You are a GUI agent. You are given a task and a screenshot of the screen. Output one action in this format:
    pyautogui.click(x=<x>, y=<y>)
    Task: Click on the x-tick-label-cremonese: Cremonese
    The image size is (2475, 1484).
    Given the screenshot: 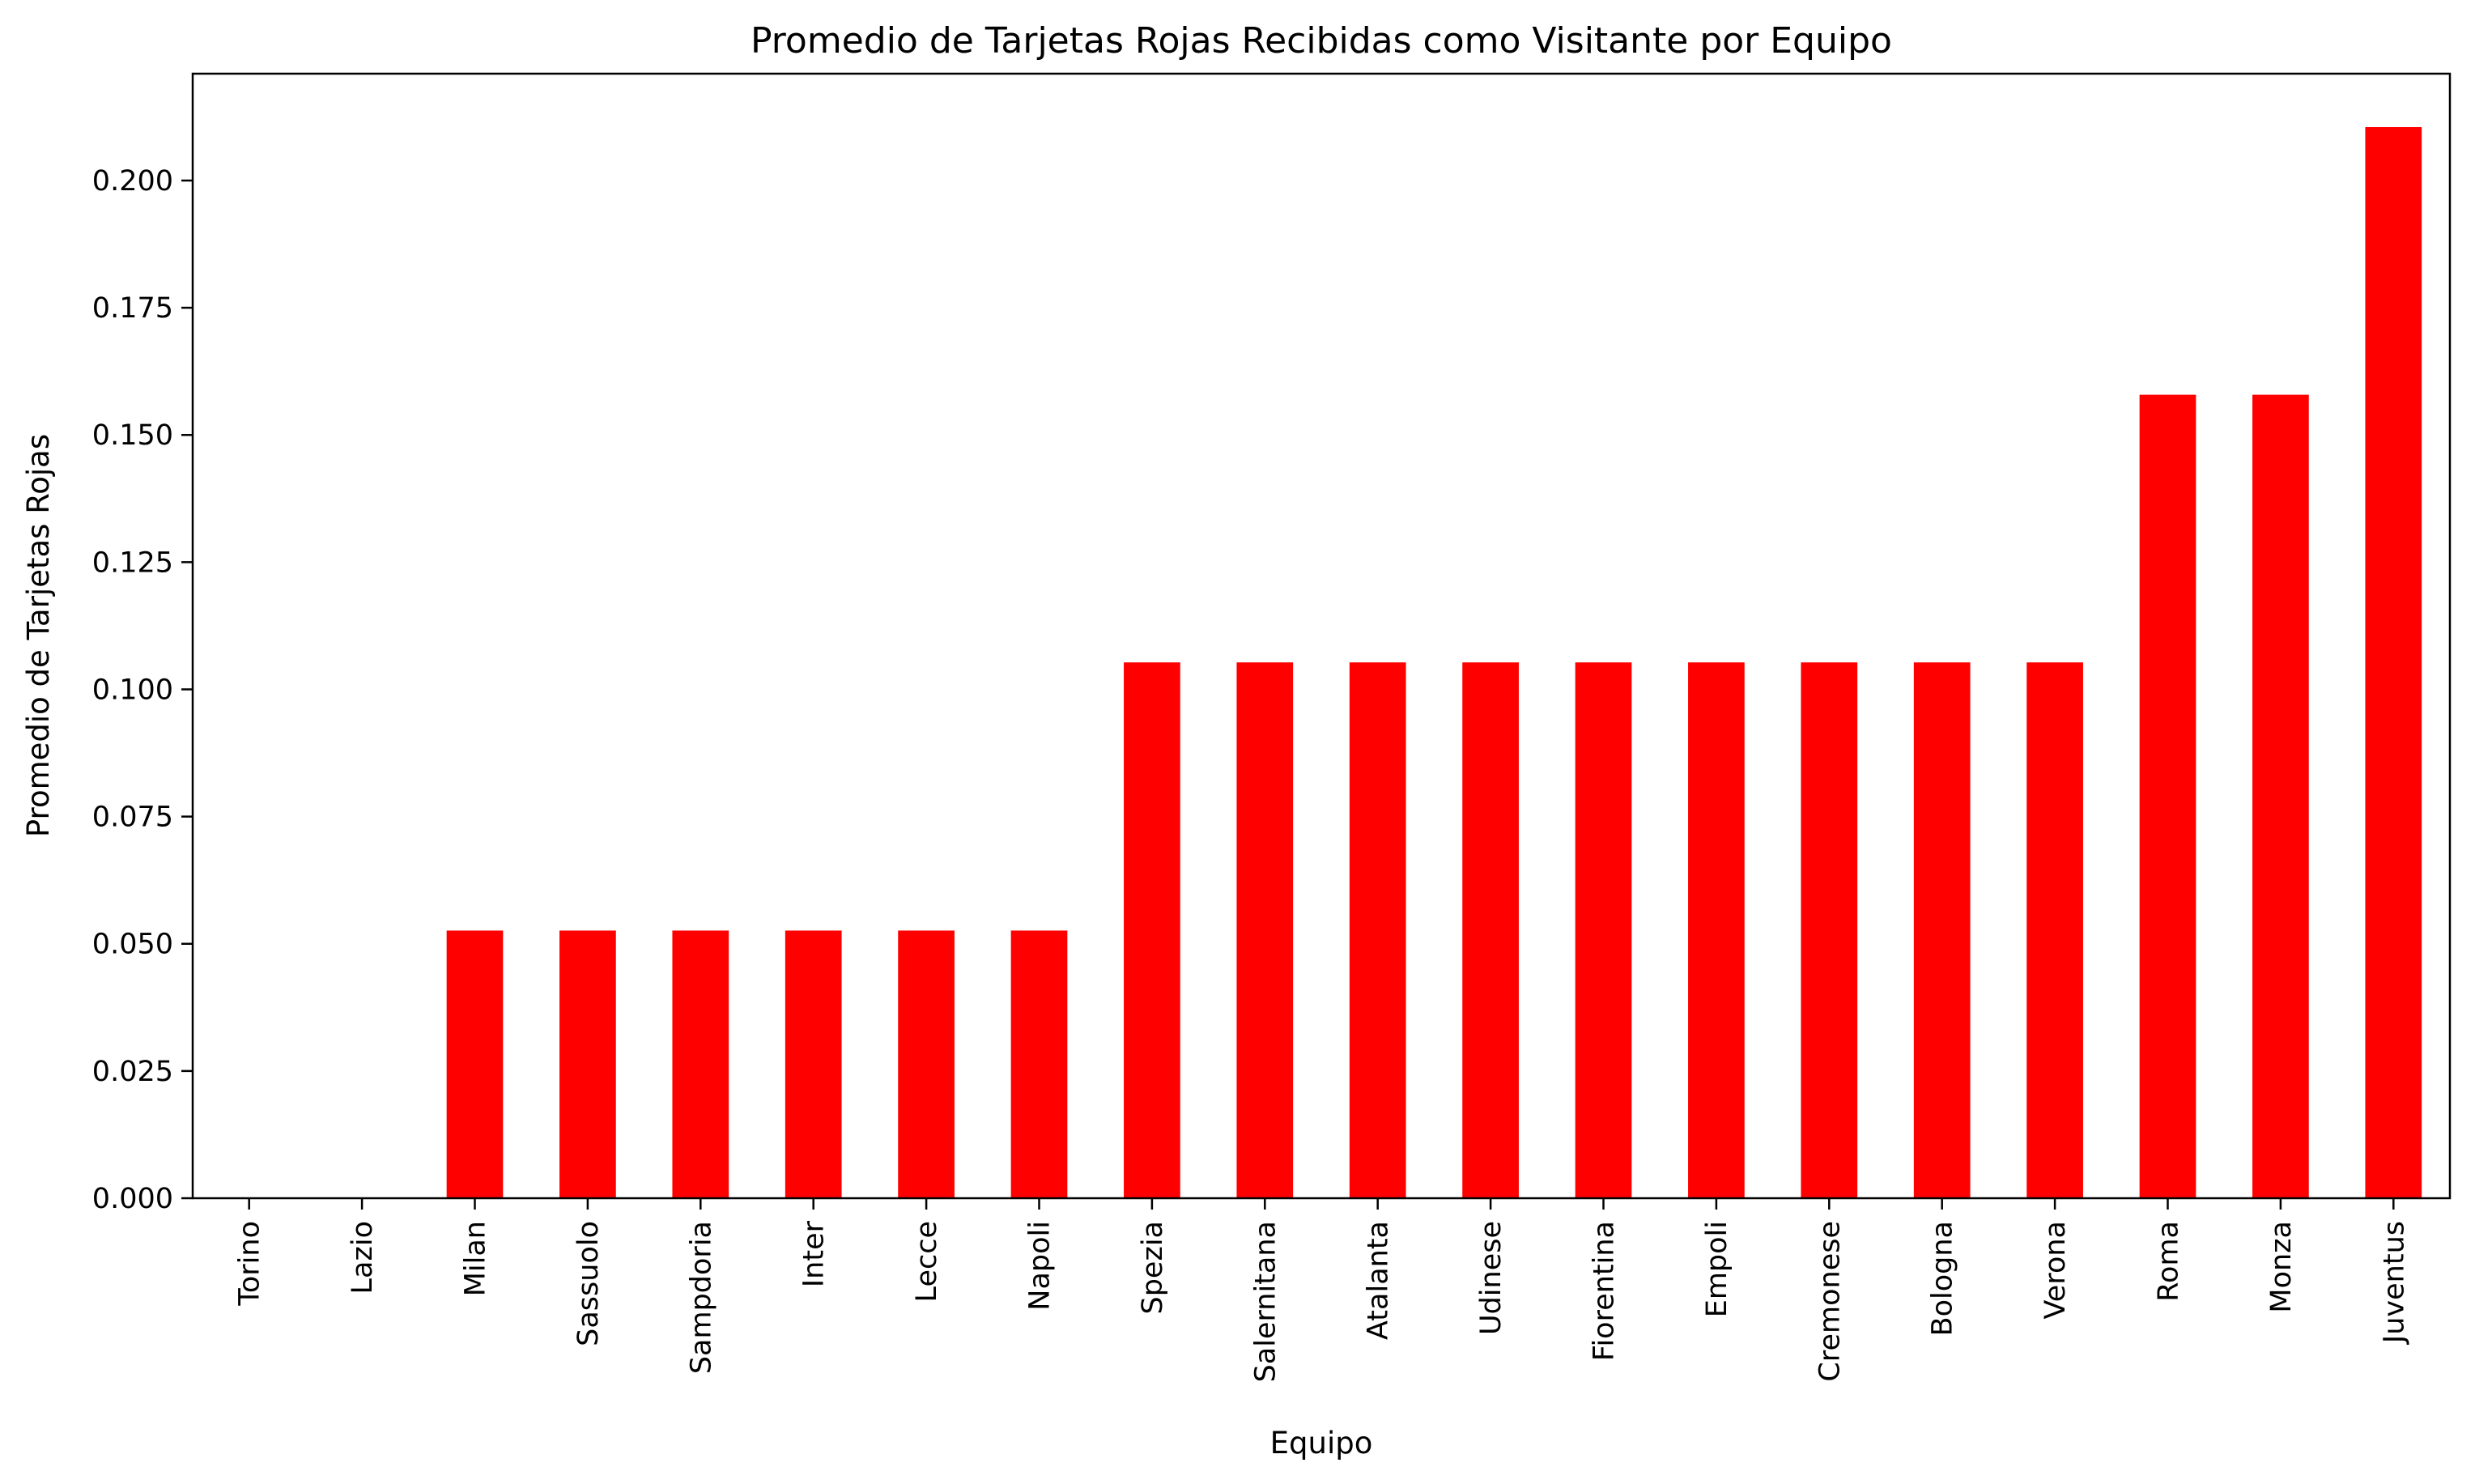 What is the action you would take?
    pyautogui.click(x=1830, y=1301)
    